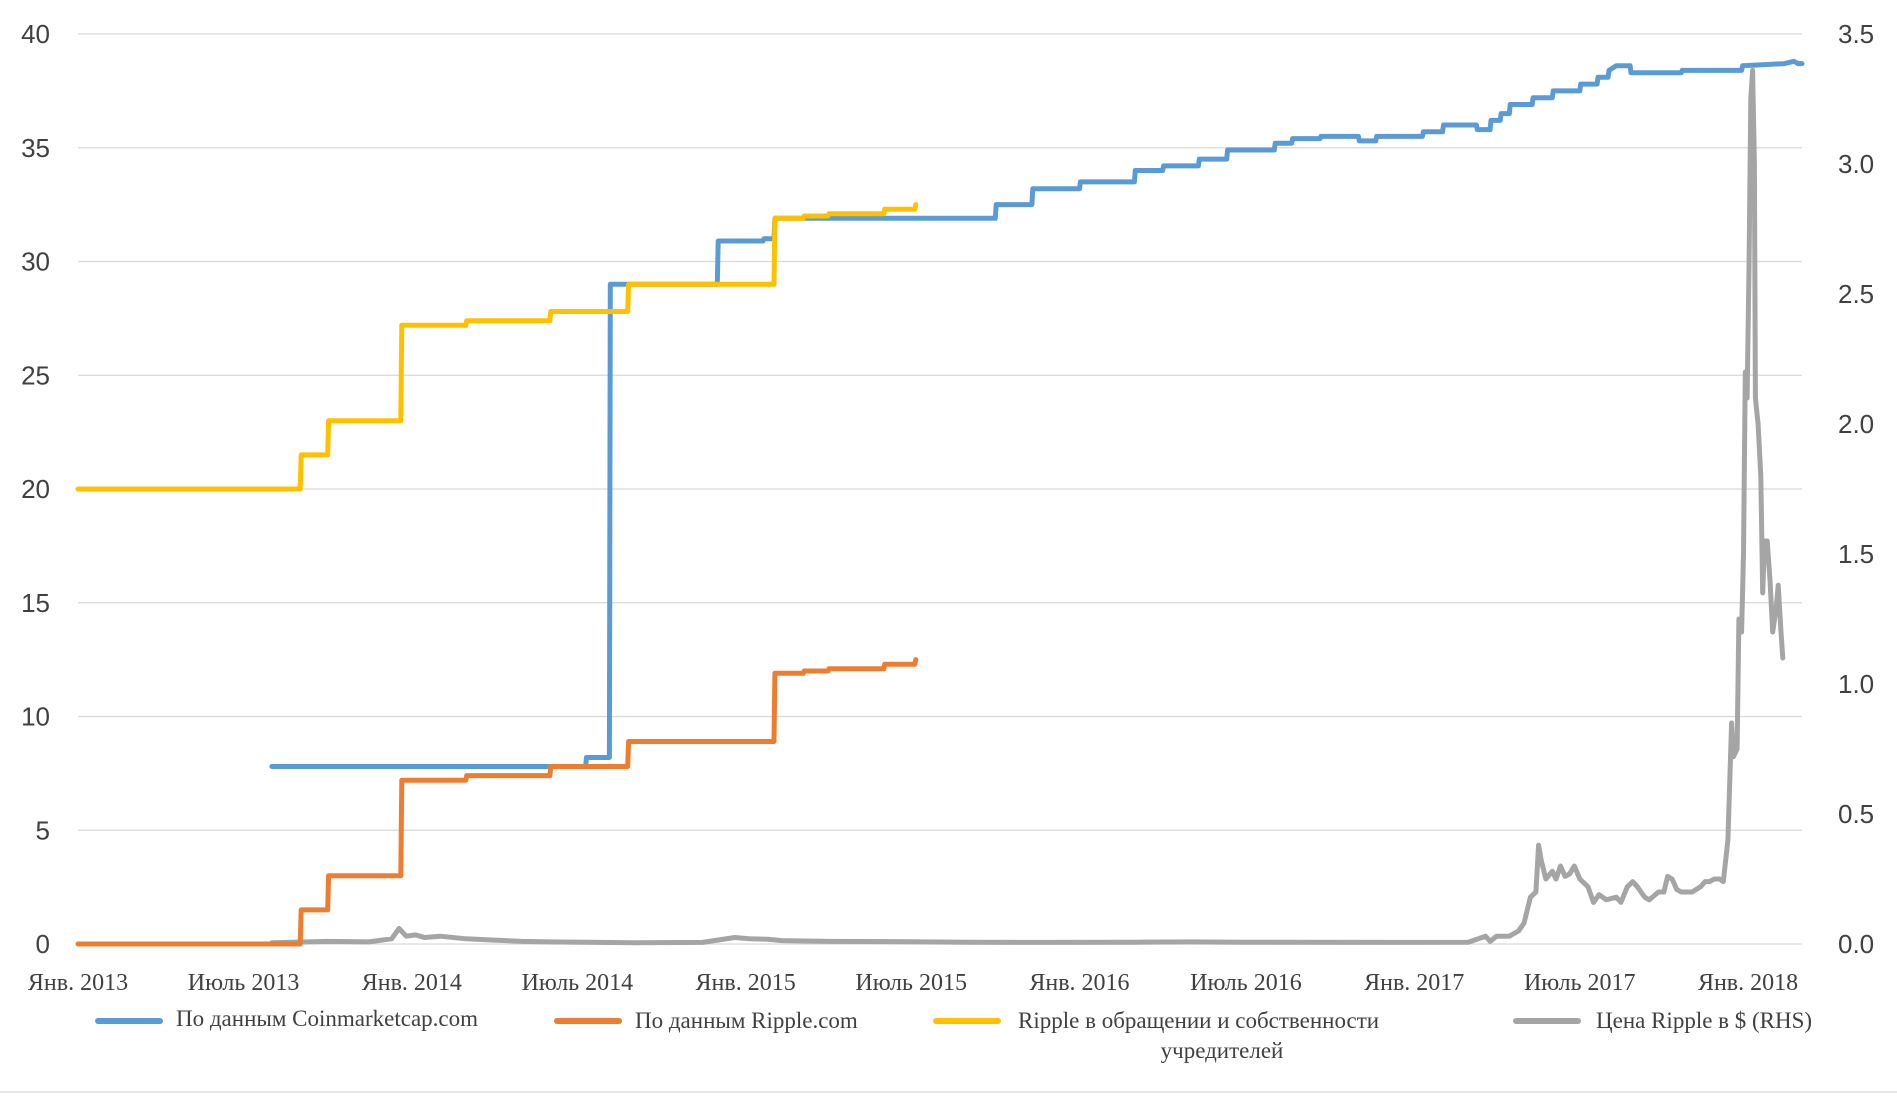 This screenshot has height=1097, width=1897. What do you see at coordinates (327, 1018) in the screenshot?
I see `legend-label-1: По данным Coinmarketcap.com` at bounding box center [327, 1018].